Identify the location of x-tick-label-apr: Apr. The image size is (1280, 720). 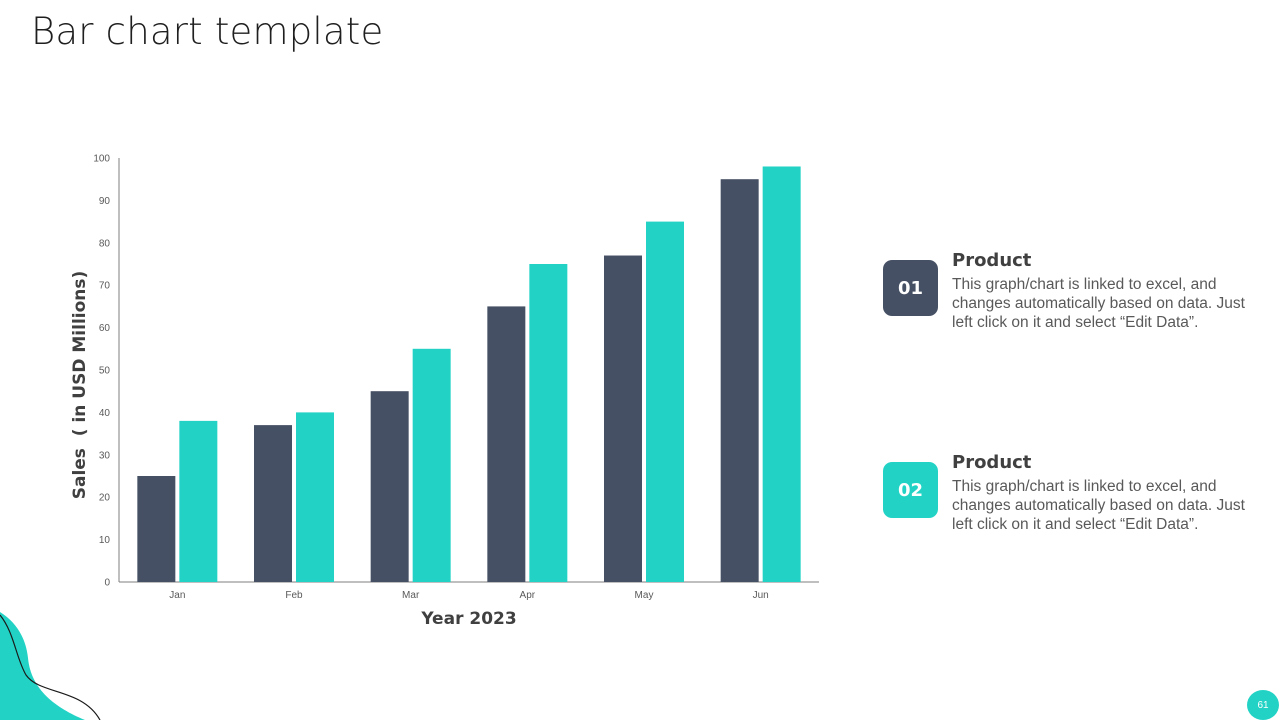
(528, 595).